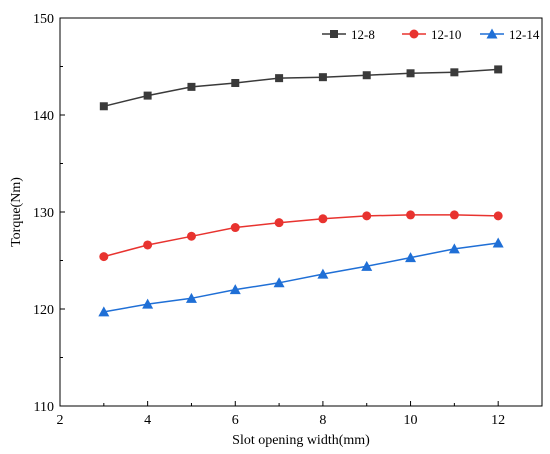 Image resolution: width=550 pixels, height=454 pixels. Describe the element at coordinates (363, 34) in the screenshot. I see `legend-label: 12-8` at that location.